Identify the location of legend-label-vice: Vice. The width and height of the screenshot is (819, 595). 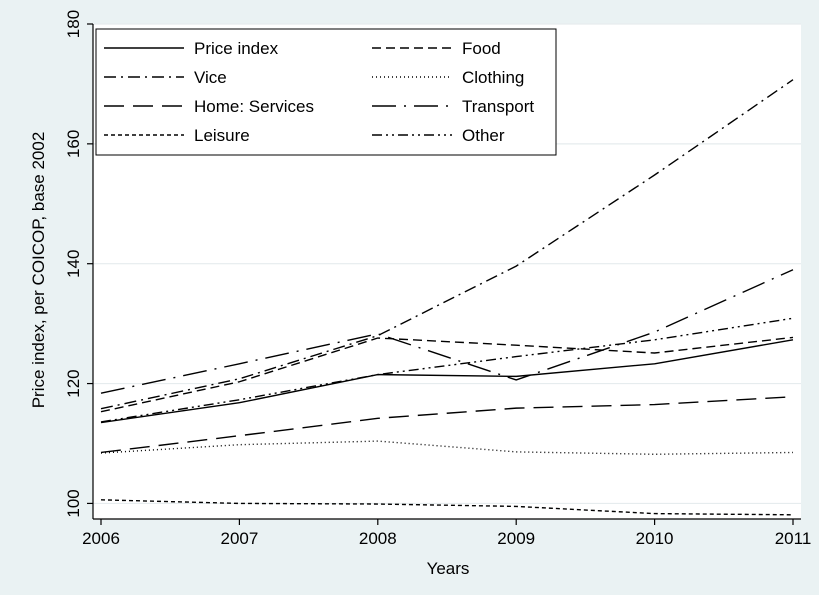
(210, 77).